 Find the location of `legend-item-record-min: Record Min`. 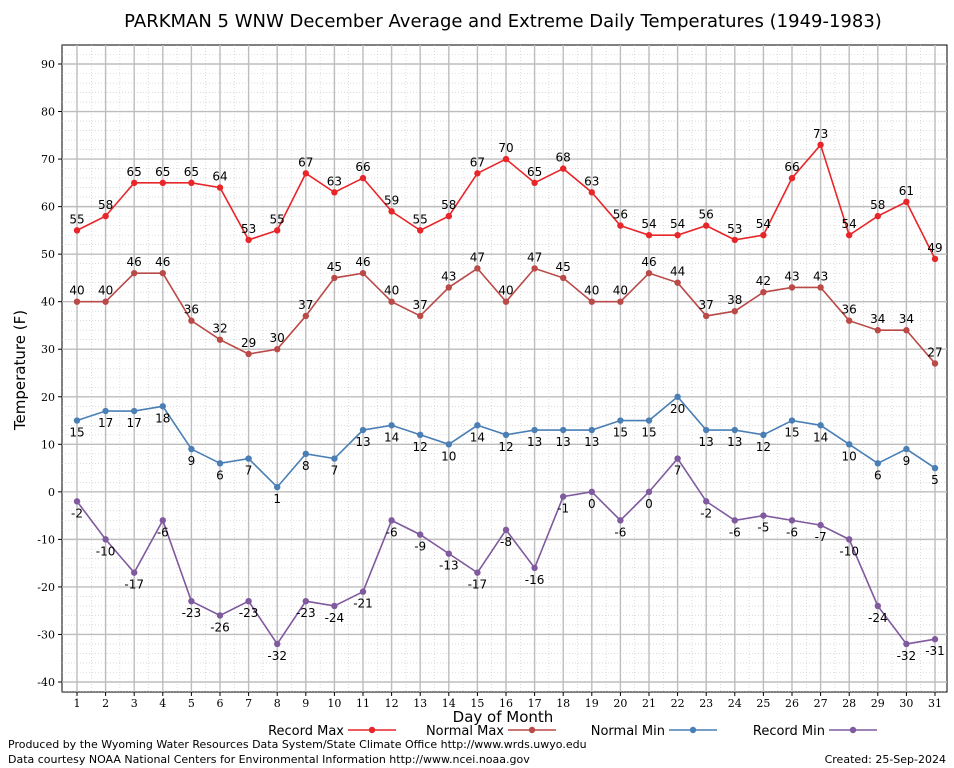

legend-item-record-min: Record Min is located at coordinates (815, 731).